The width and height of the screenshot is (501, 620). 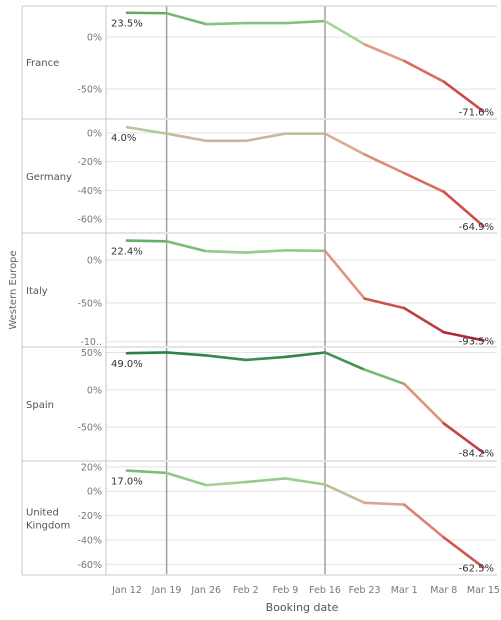 What do you see at coordinates (37, 291) in the screenshot?
I see `row-label-italy: Italy` at bounding box center [37, 291].